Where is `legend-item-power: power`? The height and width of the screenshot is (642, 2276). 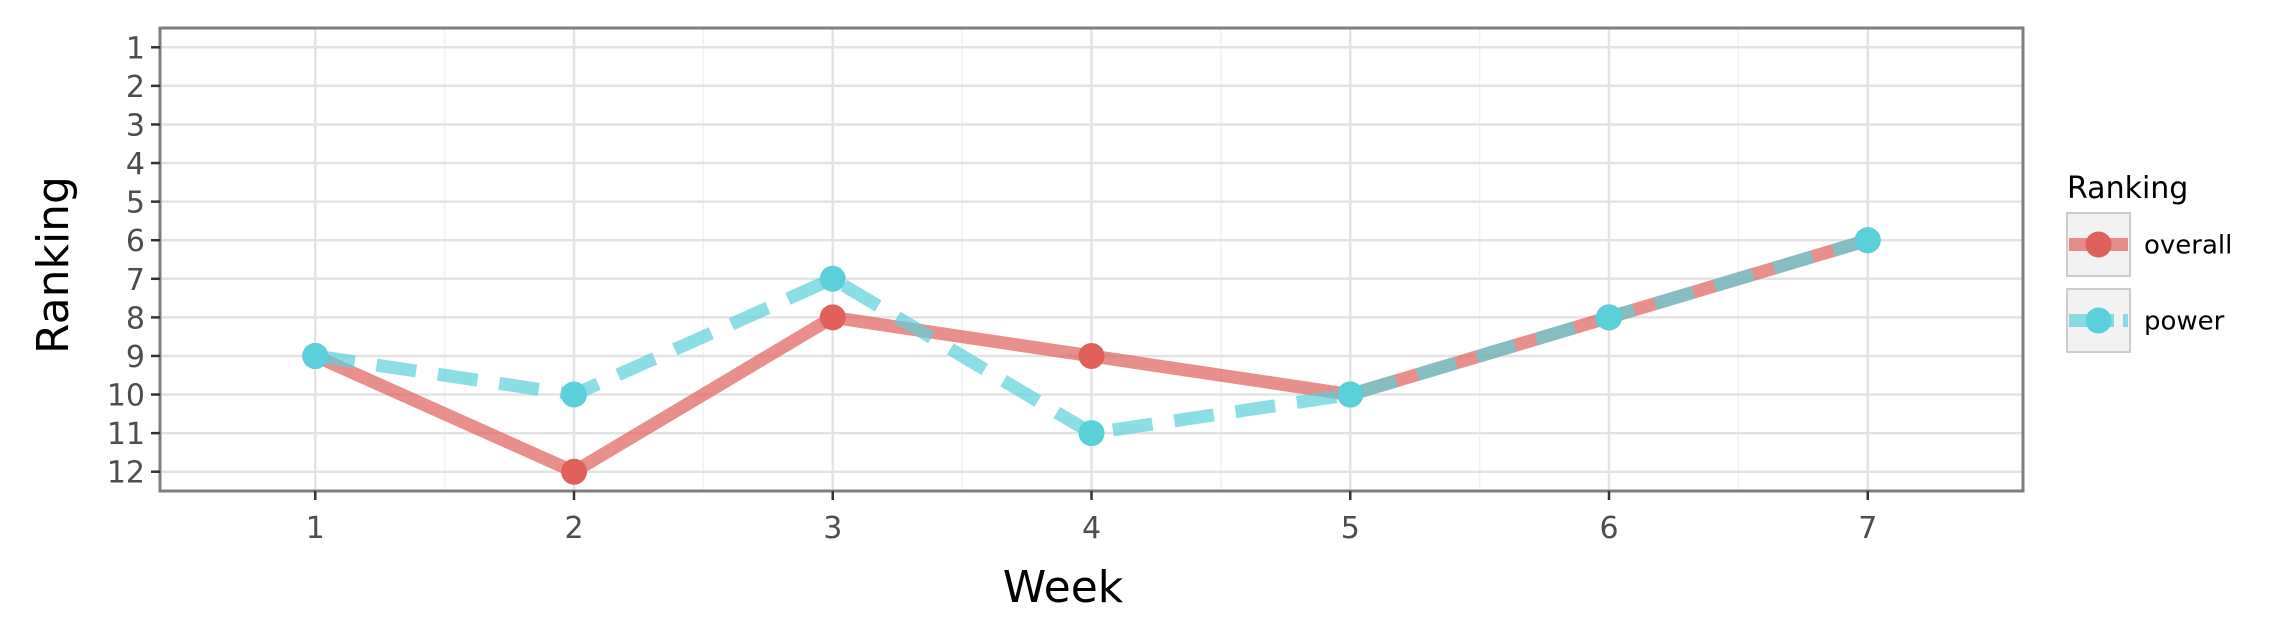 legend-item-power: power is located at coordinates (2145, 320).